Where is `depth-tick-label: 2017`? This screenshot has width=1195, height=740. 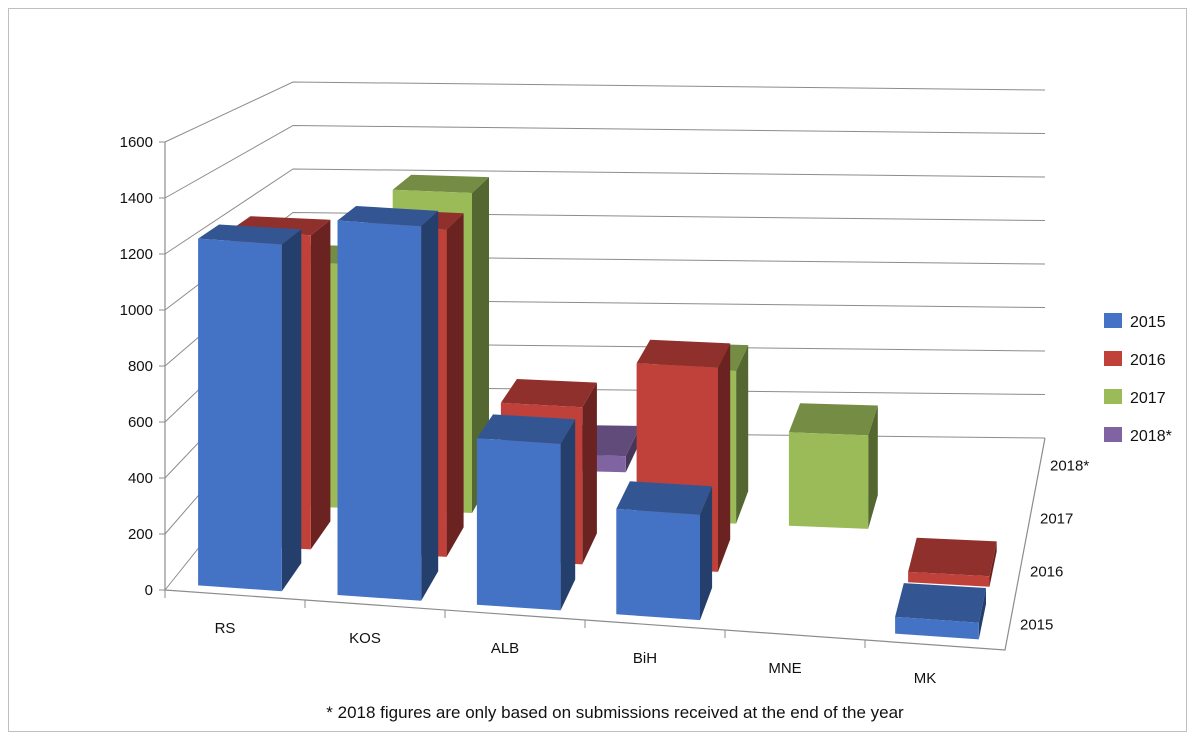
depth-tick-label: 2017 is located at coordinates (1056, 519).